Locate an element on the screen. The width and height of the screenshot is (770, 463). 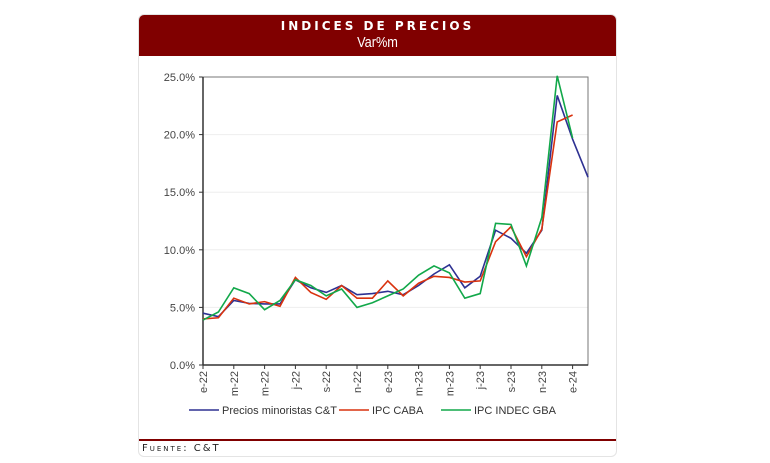
x-tick-label: s-23 is located at coordinates (512, 381).